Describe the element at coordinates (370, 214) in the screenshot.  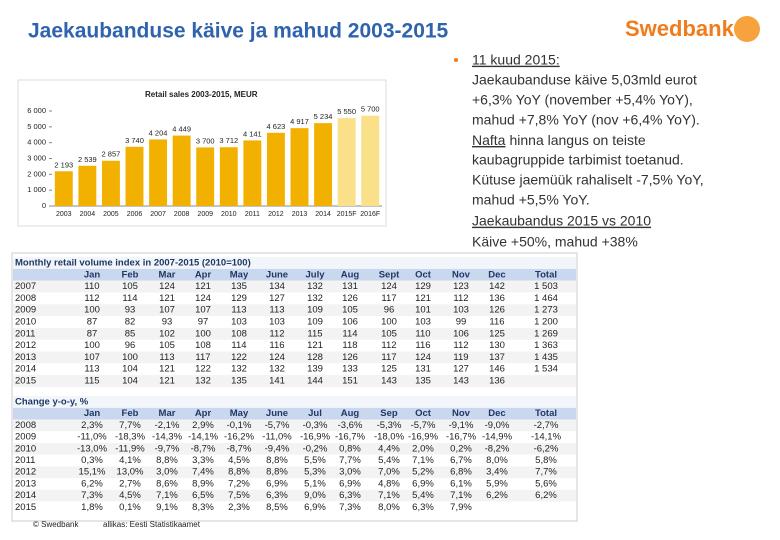
I see `x-tick-label: 2016F` at that location.